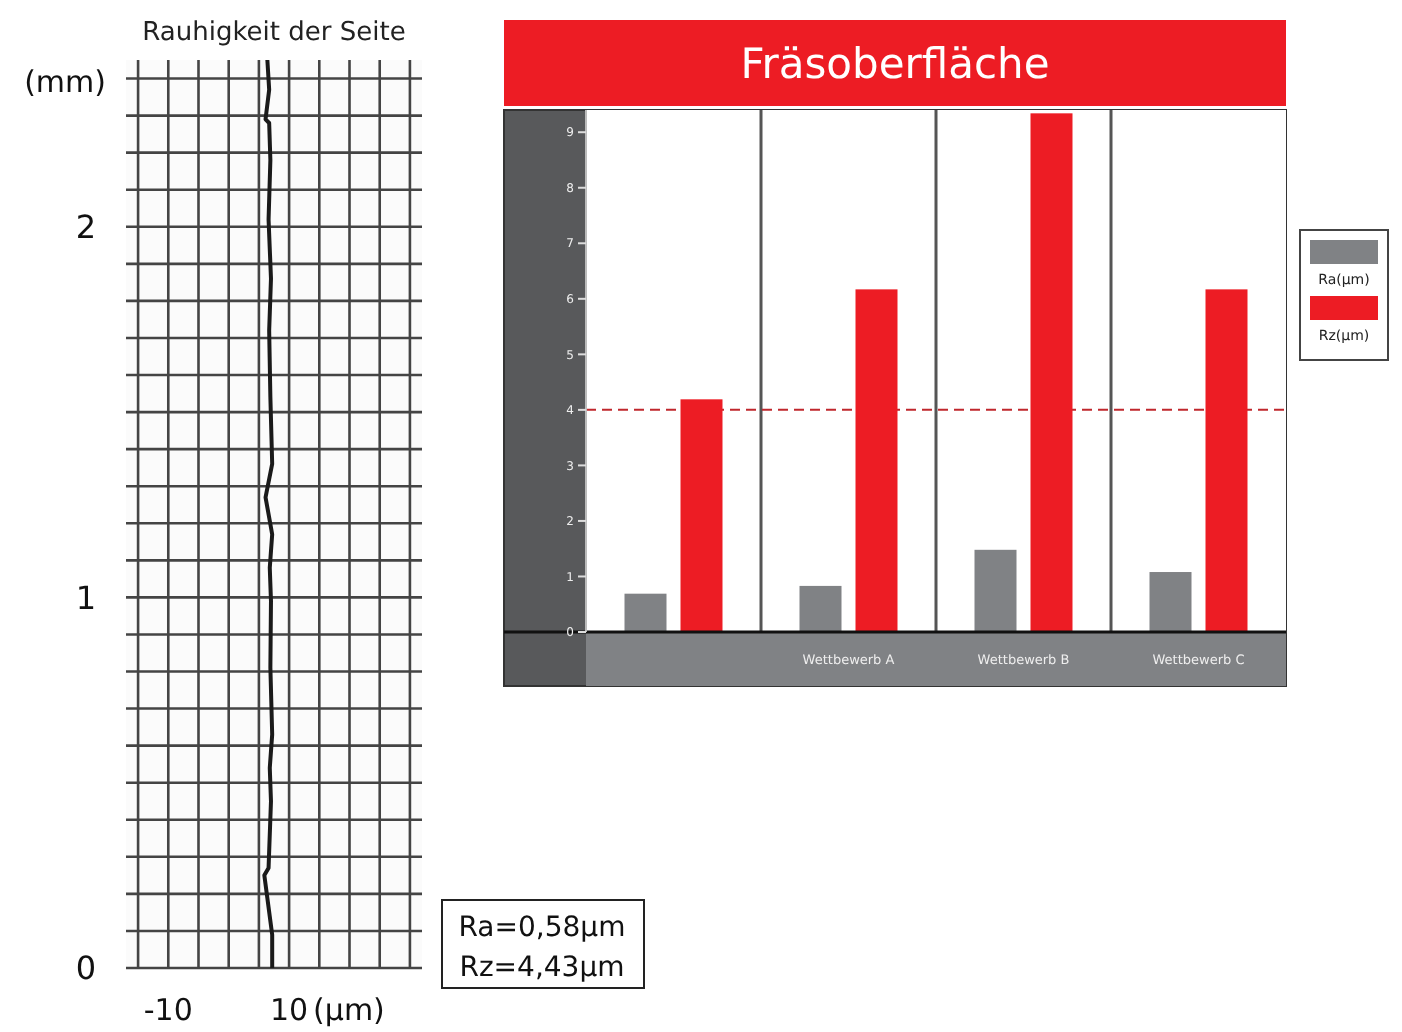 The width and height of the screenshot is (1402, 1032). What do you see at coordinates (542, 928) in the screenshot?
I see `text: Ra=0,58μm` at bounding box center [542, 928].